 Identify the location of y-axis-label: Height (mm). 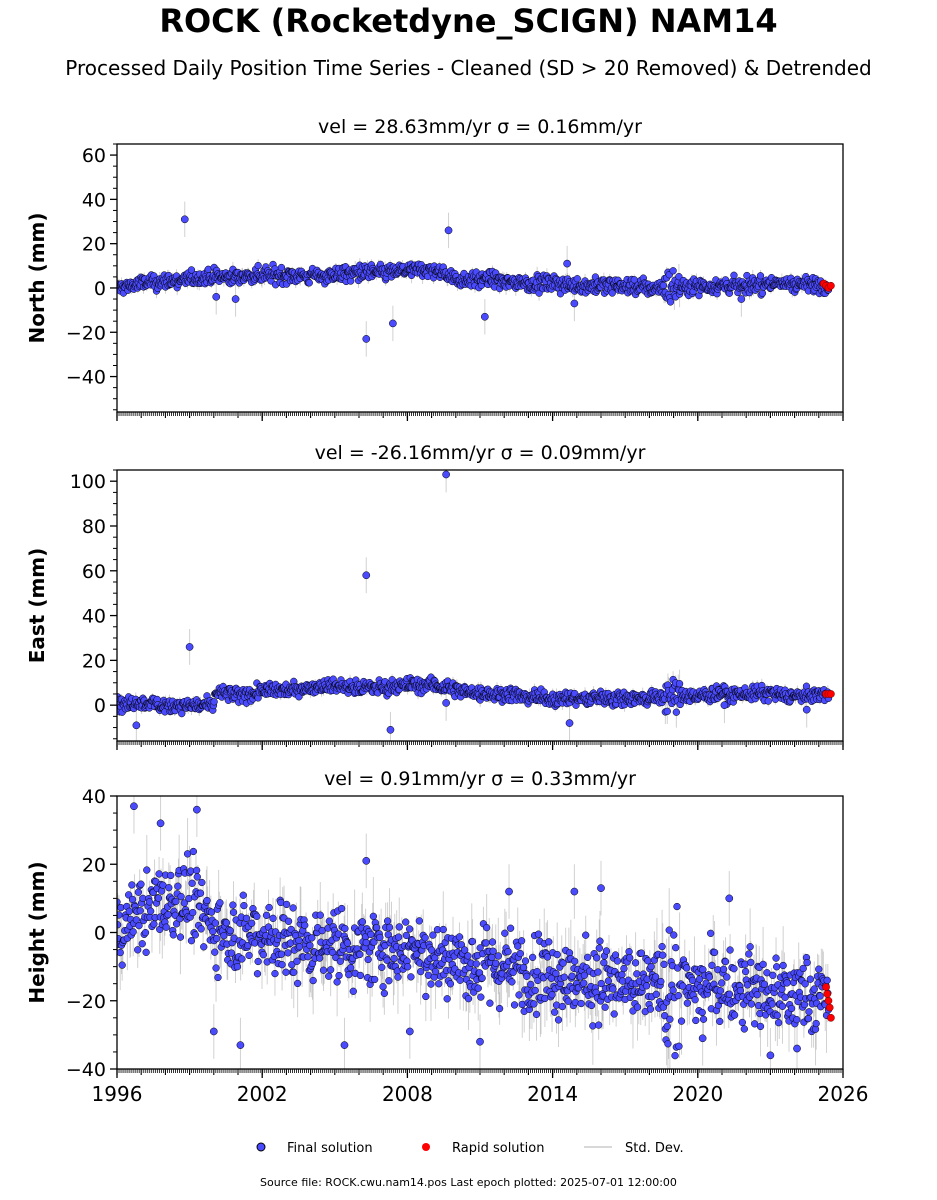
(37, 932).